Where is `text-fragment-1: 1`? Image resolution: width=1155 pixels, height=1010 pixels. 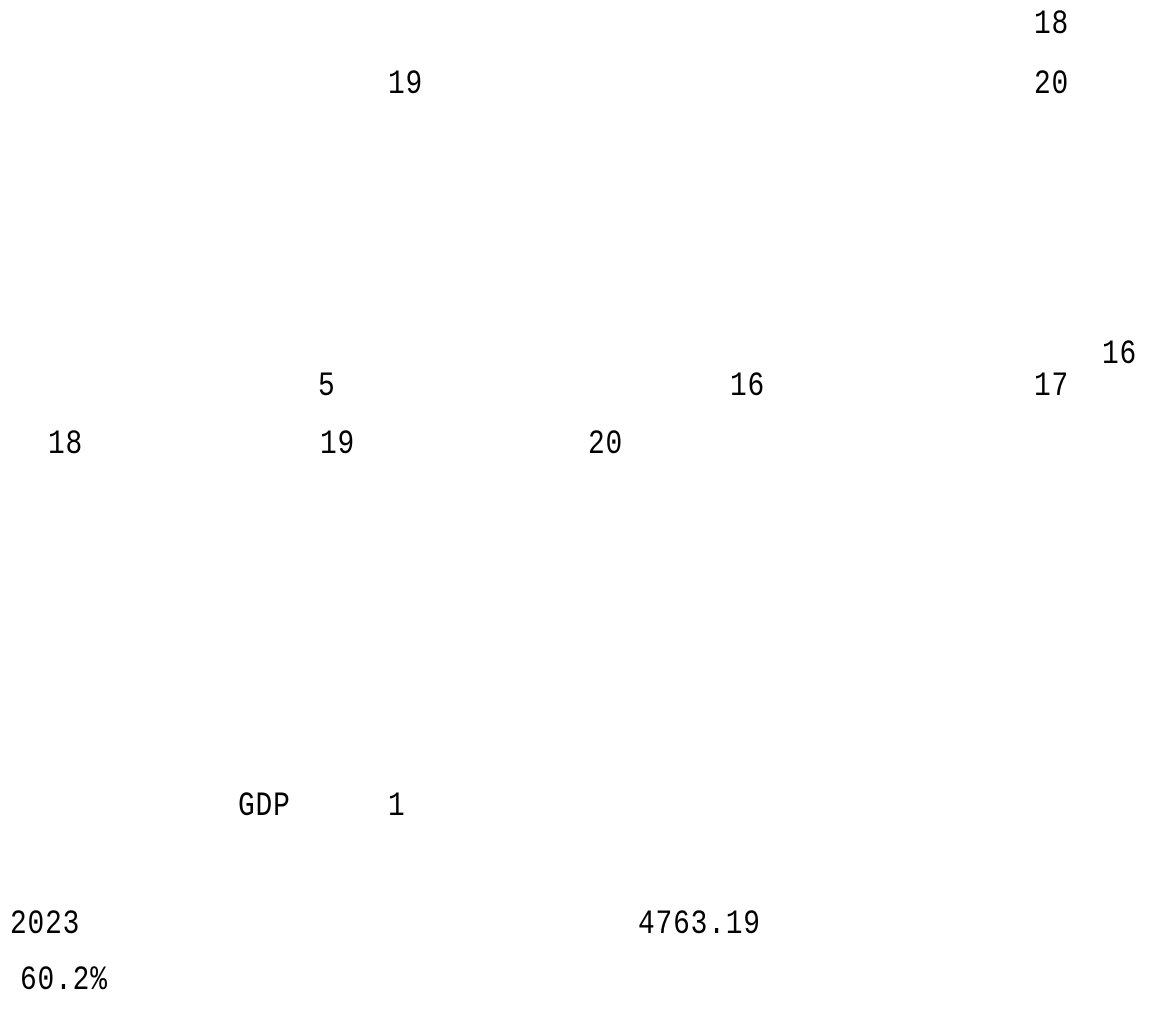 text-fragment-1: 1 is located at coordinates (397, 807).